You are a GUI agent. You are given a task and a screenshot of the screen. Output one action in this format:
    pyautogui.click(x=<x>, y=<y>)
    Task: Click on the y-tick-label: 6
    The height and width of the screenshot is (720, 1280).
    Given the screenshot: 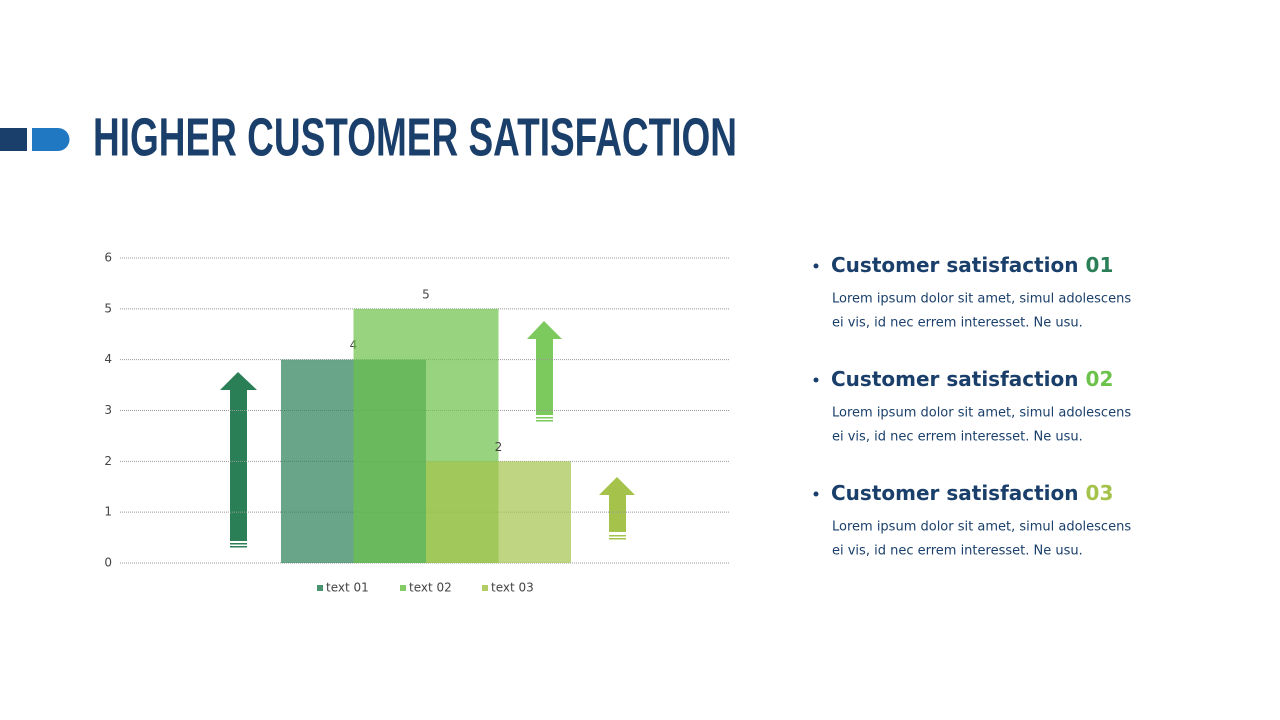 What is the action you would take?
    pyautogui.click(x=108, y=258)
    